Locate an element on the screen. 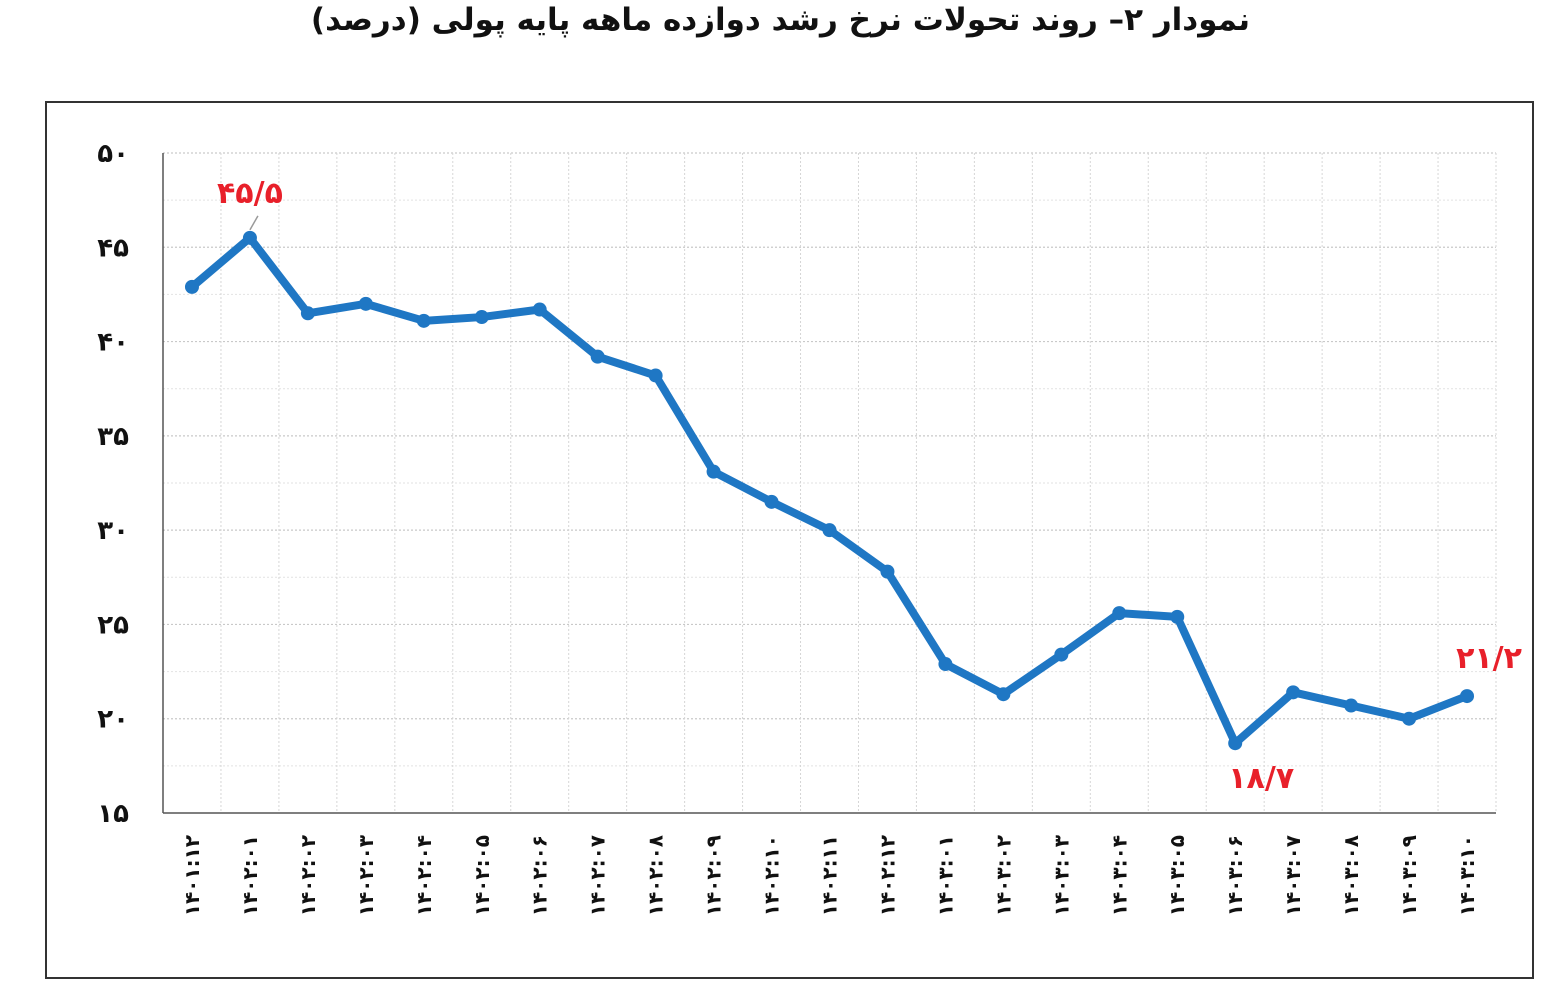 Image resolution: width=1561 pixels, height=1000 pixels. y-tick-label: ۴۰ is located at coordinates (113, 343).